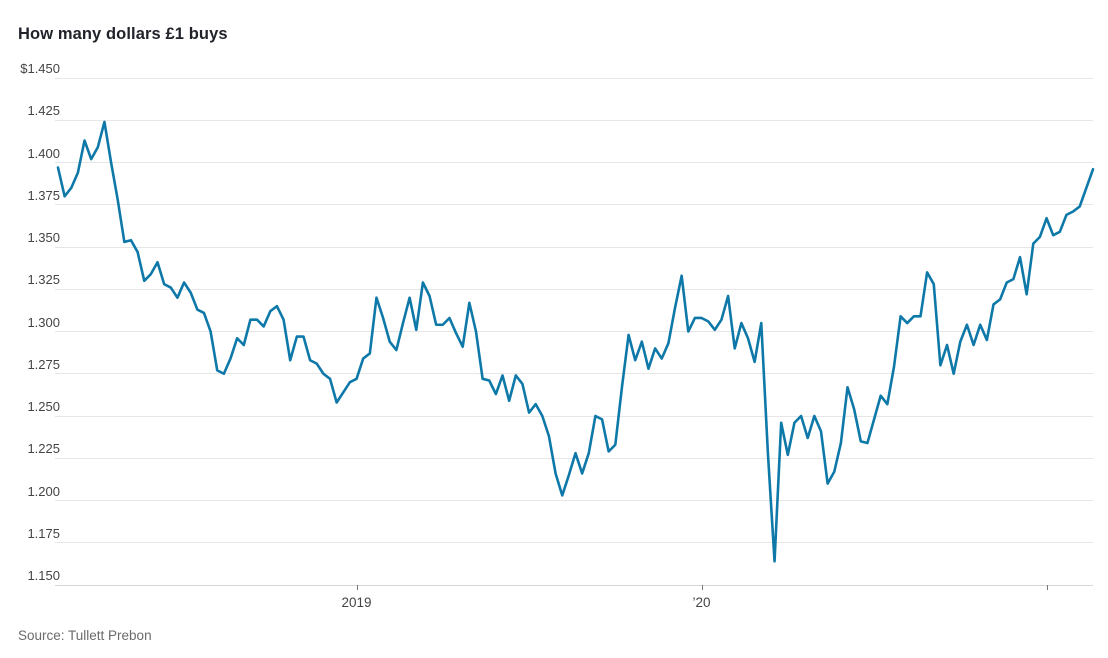 Image resolution: width=1108 pixels, height=658 pixels. Describe the element at coordinates (43, 322) in the screenshot. I see `y-axis-label: 1.300` at that location.